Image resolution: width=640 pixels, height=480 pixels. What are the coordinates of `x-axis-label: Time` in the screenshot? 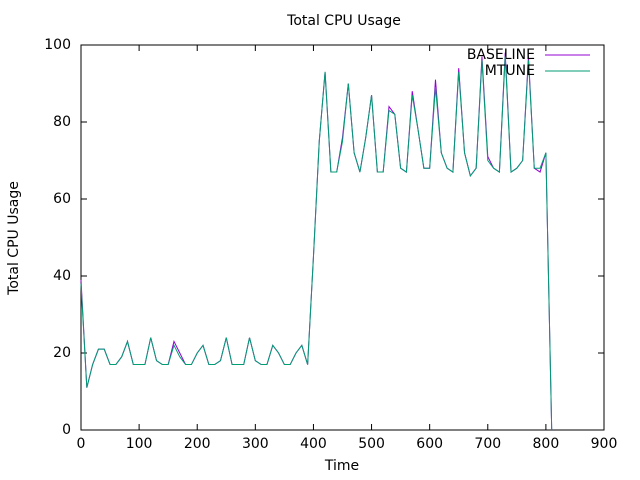 It's located at (341, 466).